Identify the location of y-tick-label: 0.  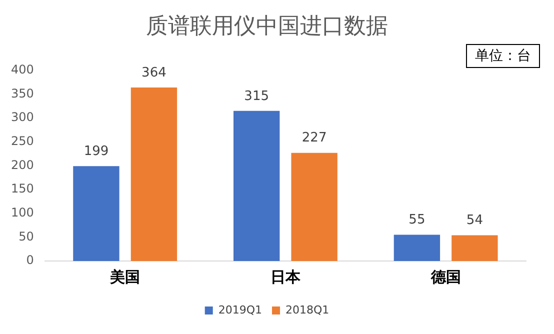
(30, 260).